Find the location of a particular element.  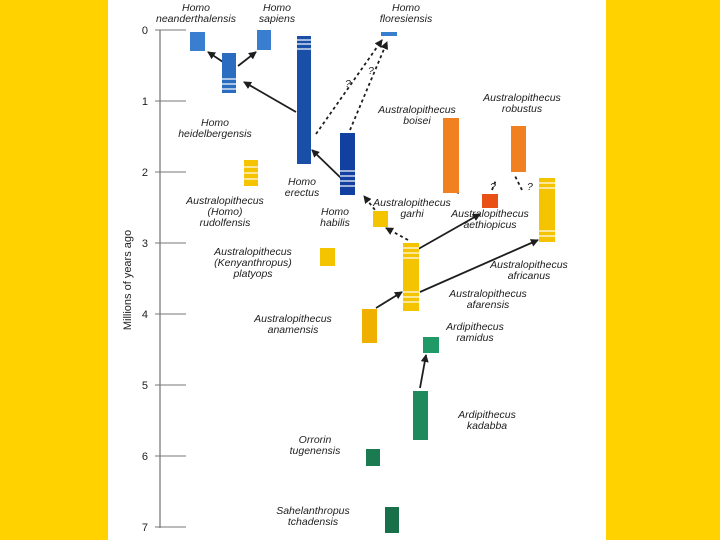

arrow-afarensis-to-aethiopicus is located at coordinates (446, 233).